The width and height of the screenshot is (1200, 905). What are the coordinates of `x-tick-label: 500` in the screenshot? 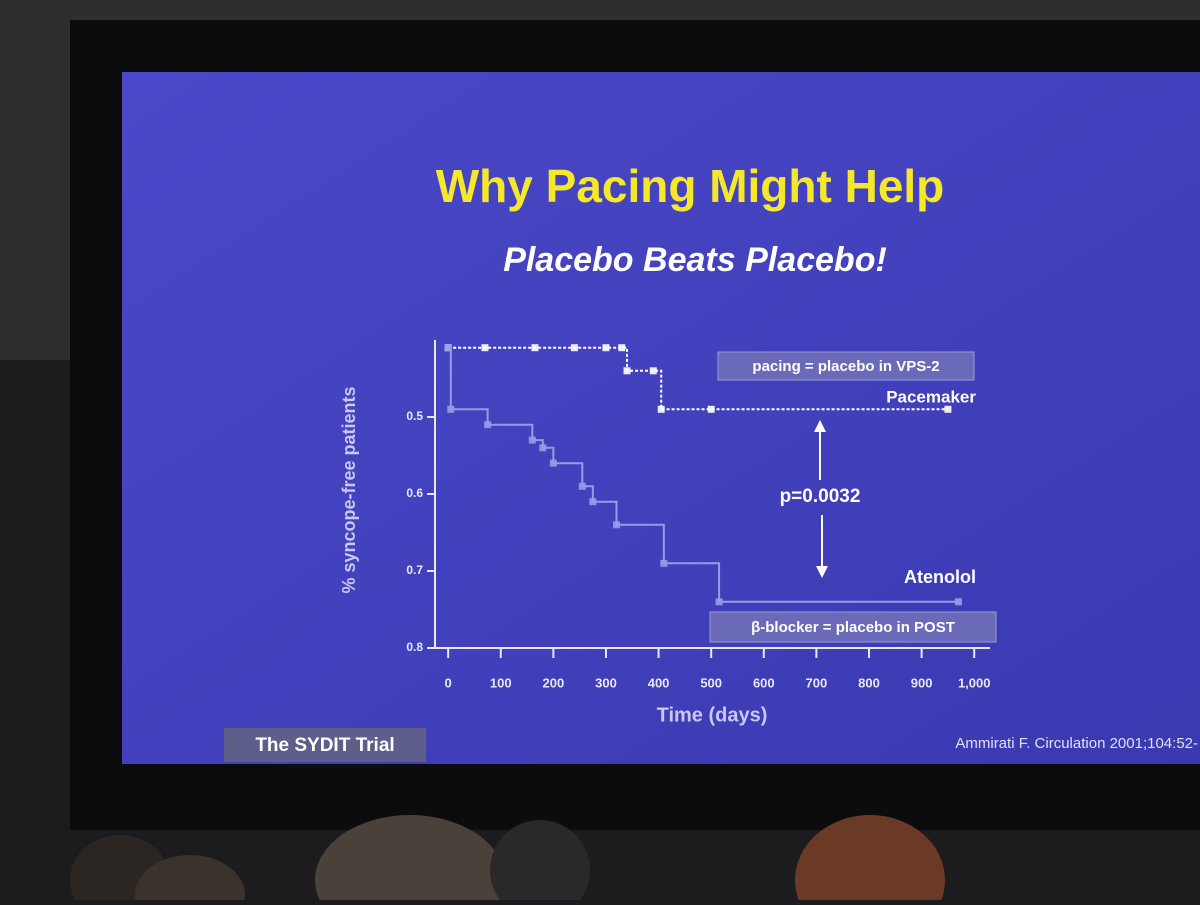 It's located at (711, 682).